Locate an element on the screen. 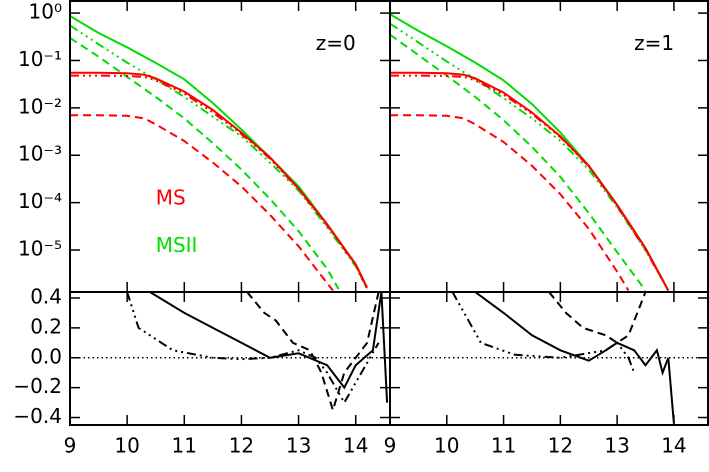  y-tick-label: 10⁰ is located at coordinates (45, 12).